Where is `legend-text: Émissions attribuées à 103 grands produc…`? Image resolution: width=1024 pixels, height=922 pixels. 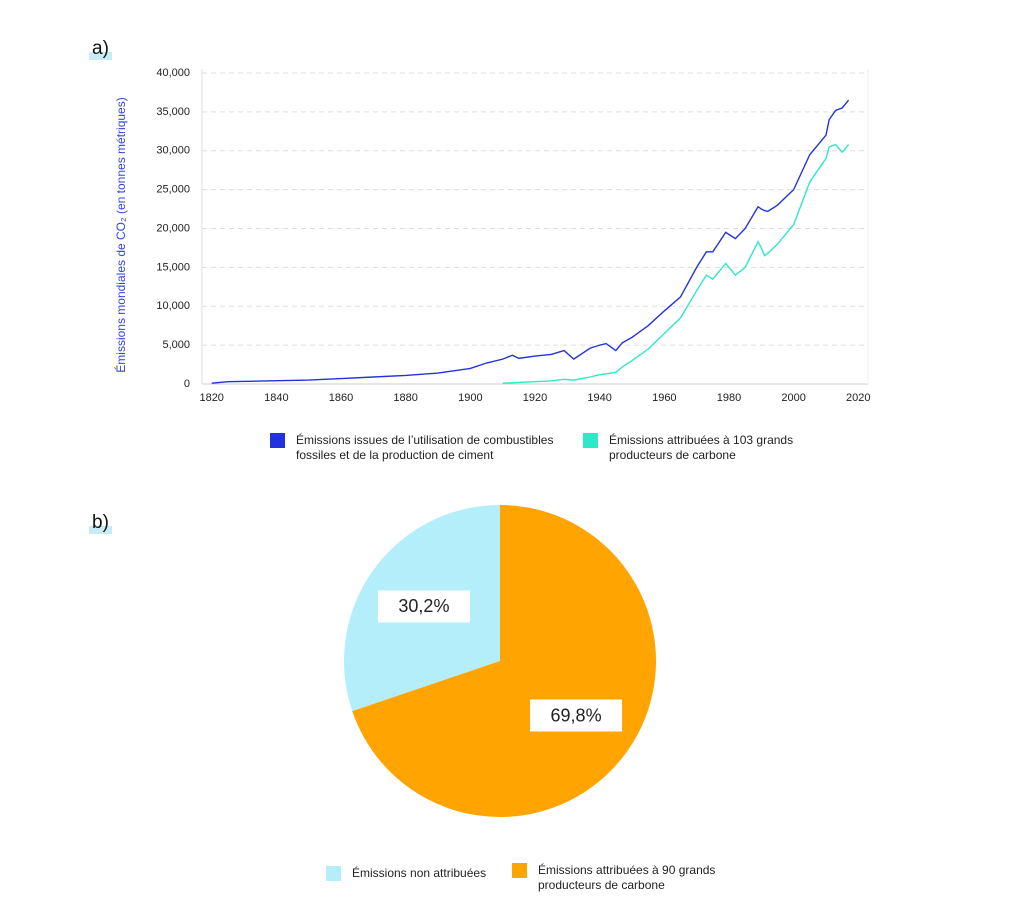
legend-text: Émissions attribuées à 103 grands produc… is located at coordinates (701, 447).